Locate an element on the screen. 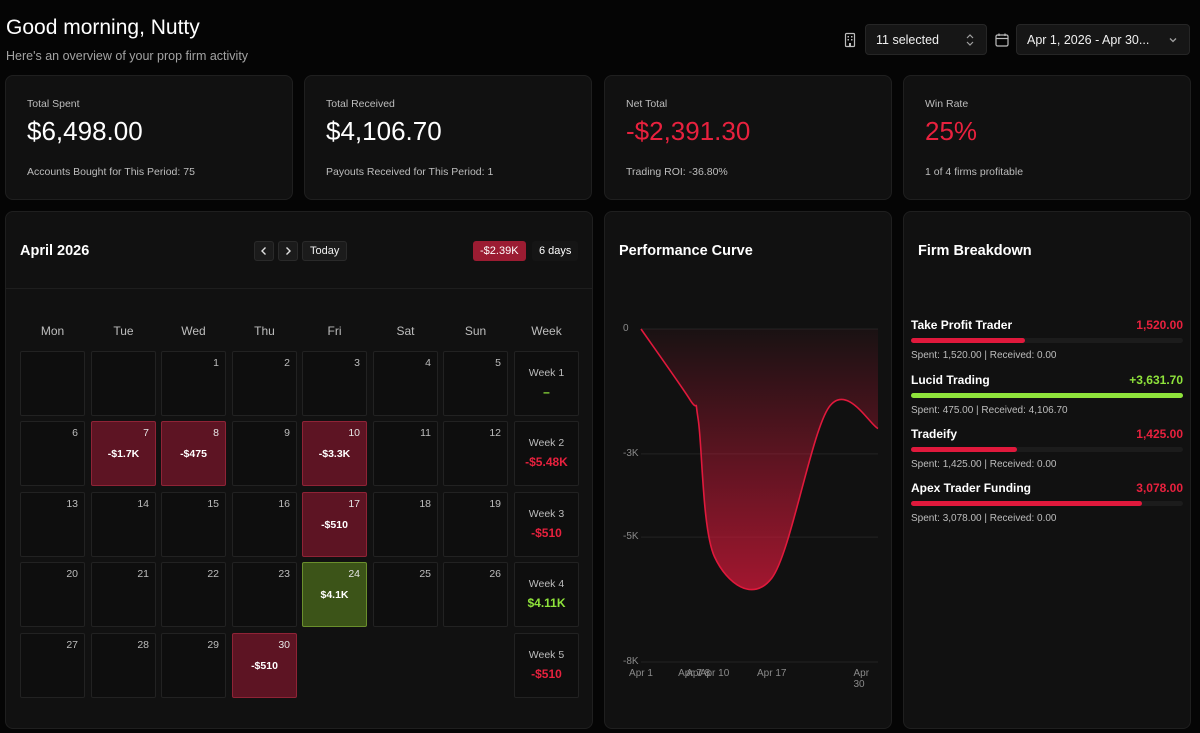 The height and width of the screenshot is (733, 1200). firm-detail: Spent: 1,425.00 | Received: 0.00 is located at coordinates (984, 464).